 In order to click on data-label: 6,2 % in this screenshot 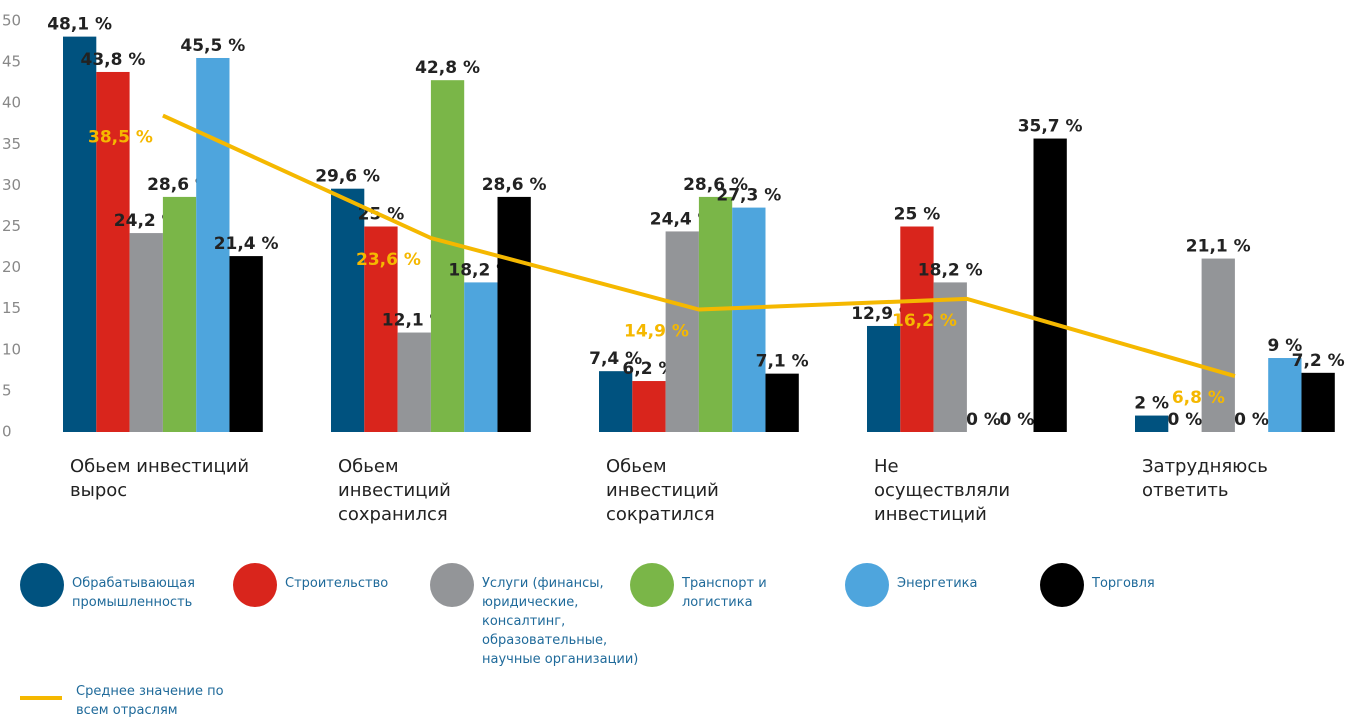, I will do `click(648, 369)`.